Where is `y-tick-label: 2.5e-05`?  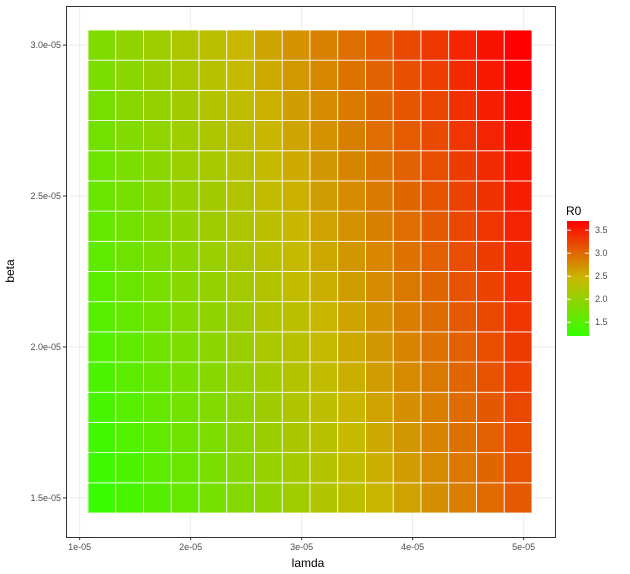 y-tick-label: 2.5e-05 is located at coordinates (45, 196).